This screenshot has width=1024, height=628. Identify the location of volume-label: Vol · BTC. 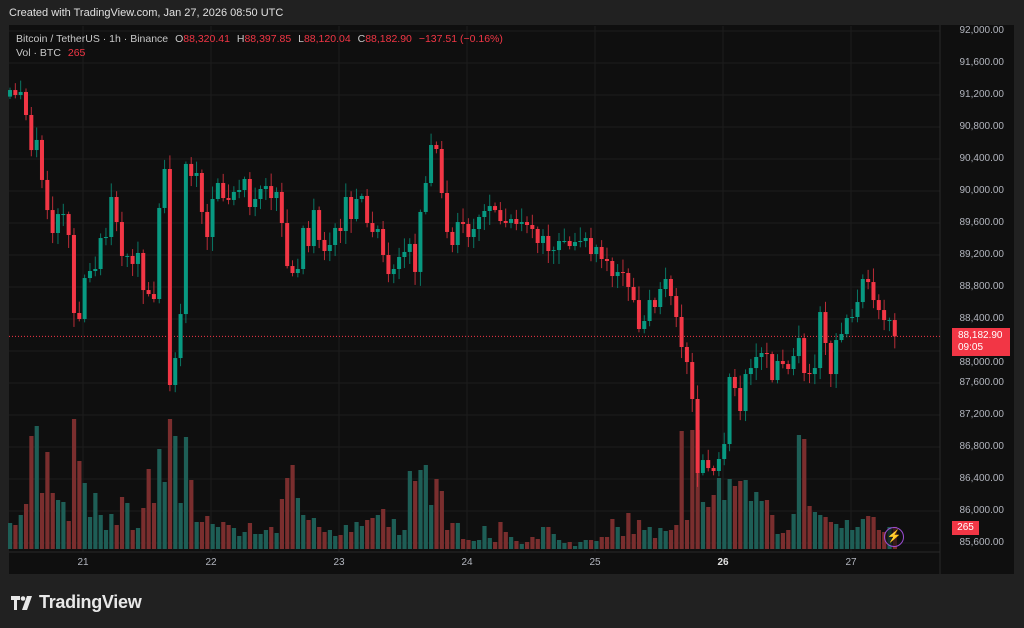
(38, 53).